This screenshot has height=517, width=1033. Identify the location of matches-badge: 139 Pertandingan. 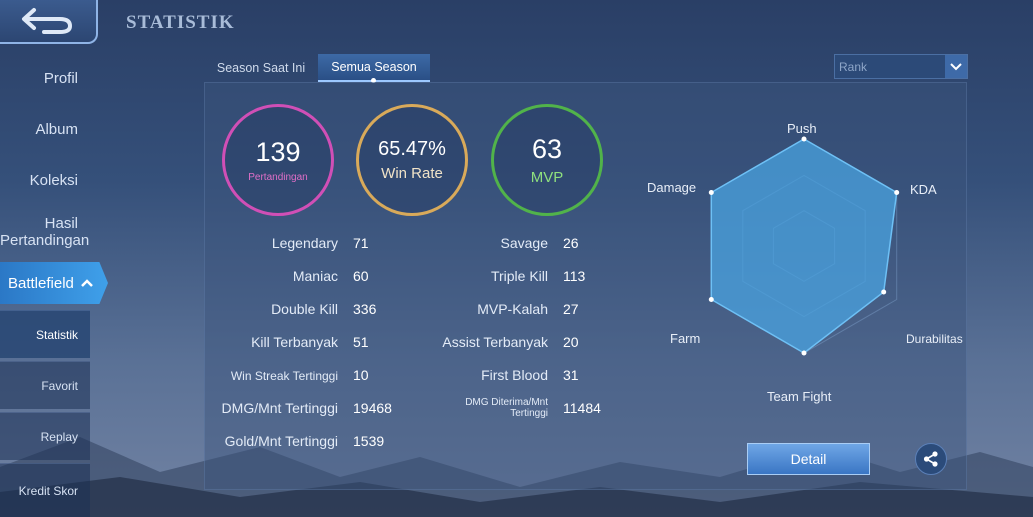
(278, 160).